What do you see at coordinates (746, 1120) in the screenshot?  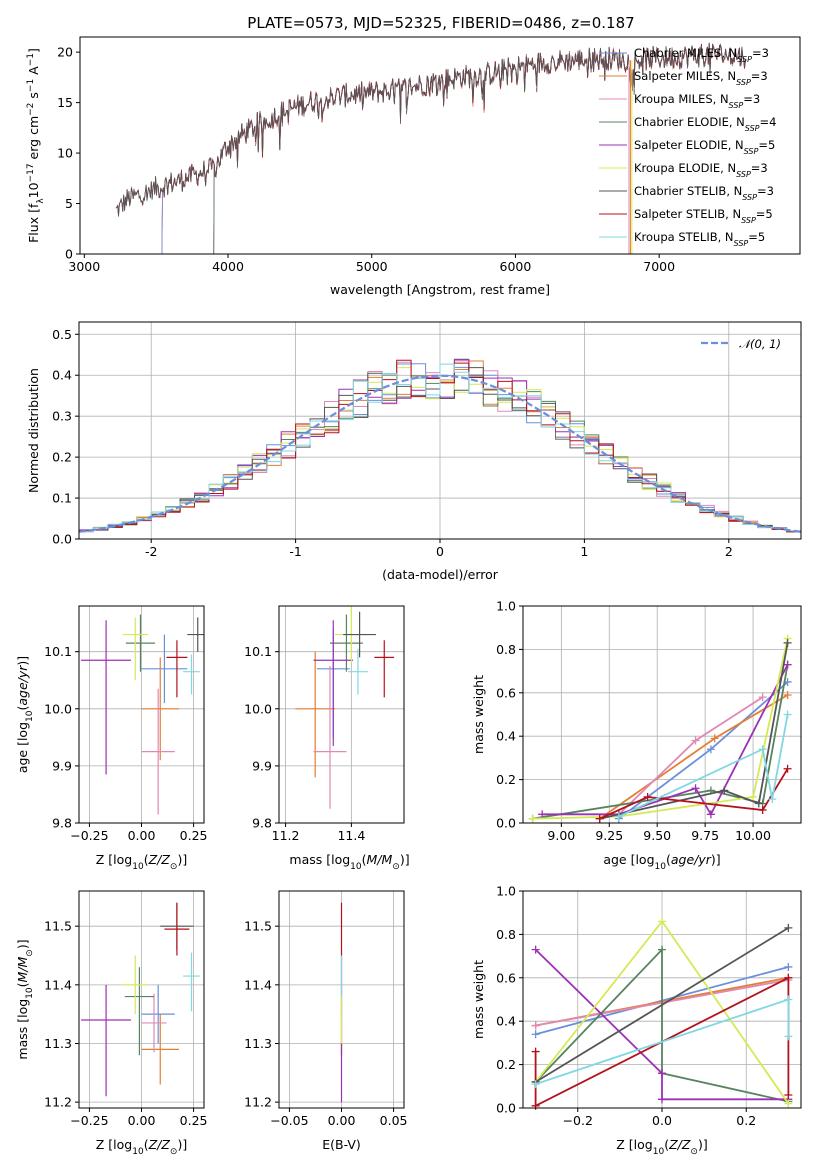 I see `x-tick-label: 0.2` at bounding box center [746, 1120].